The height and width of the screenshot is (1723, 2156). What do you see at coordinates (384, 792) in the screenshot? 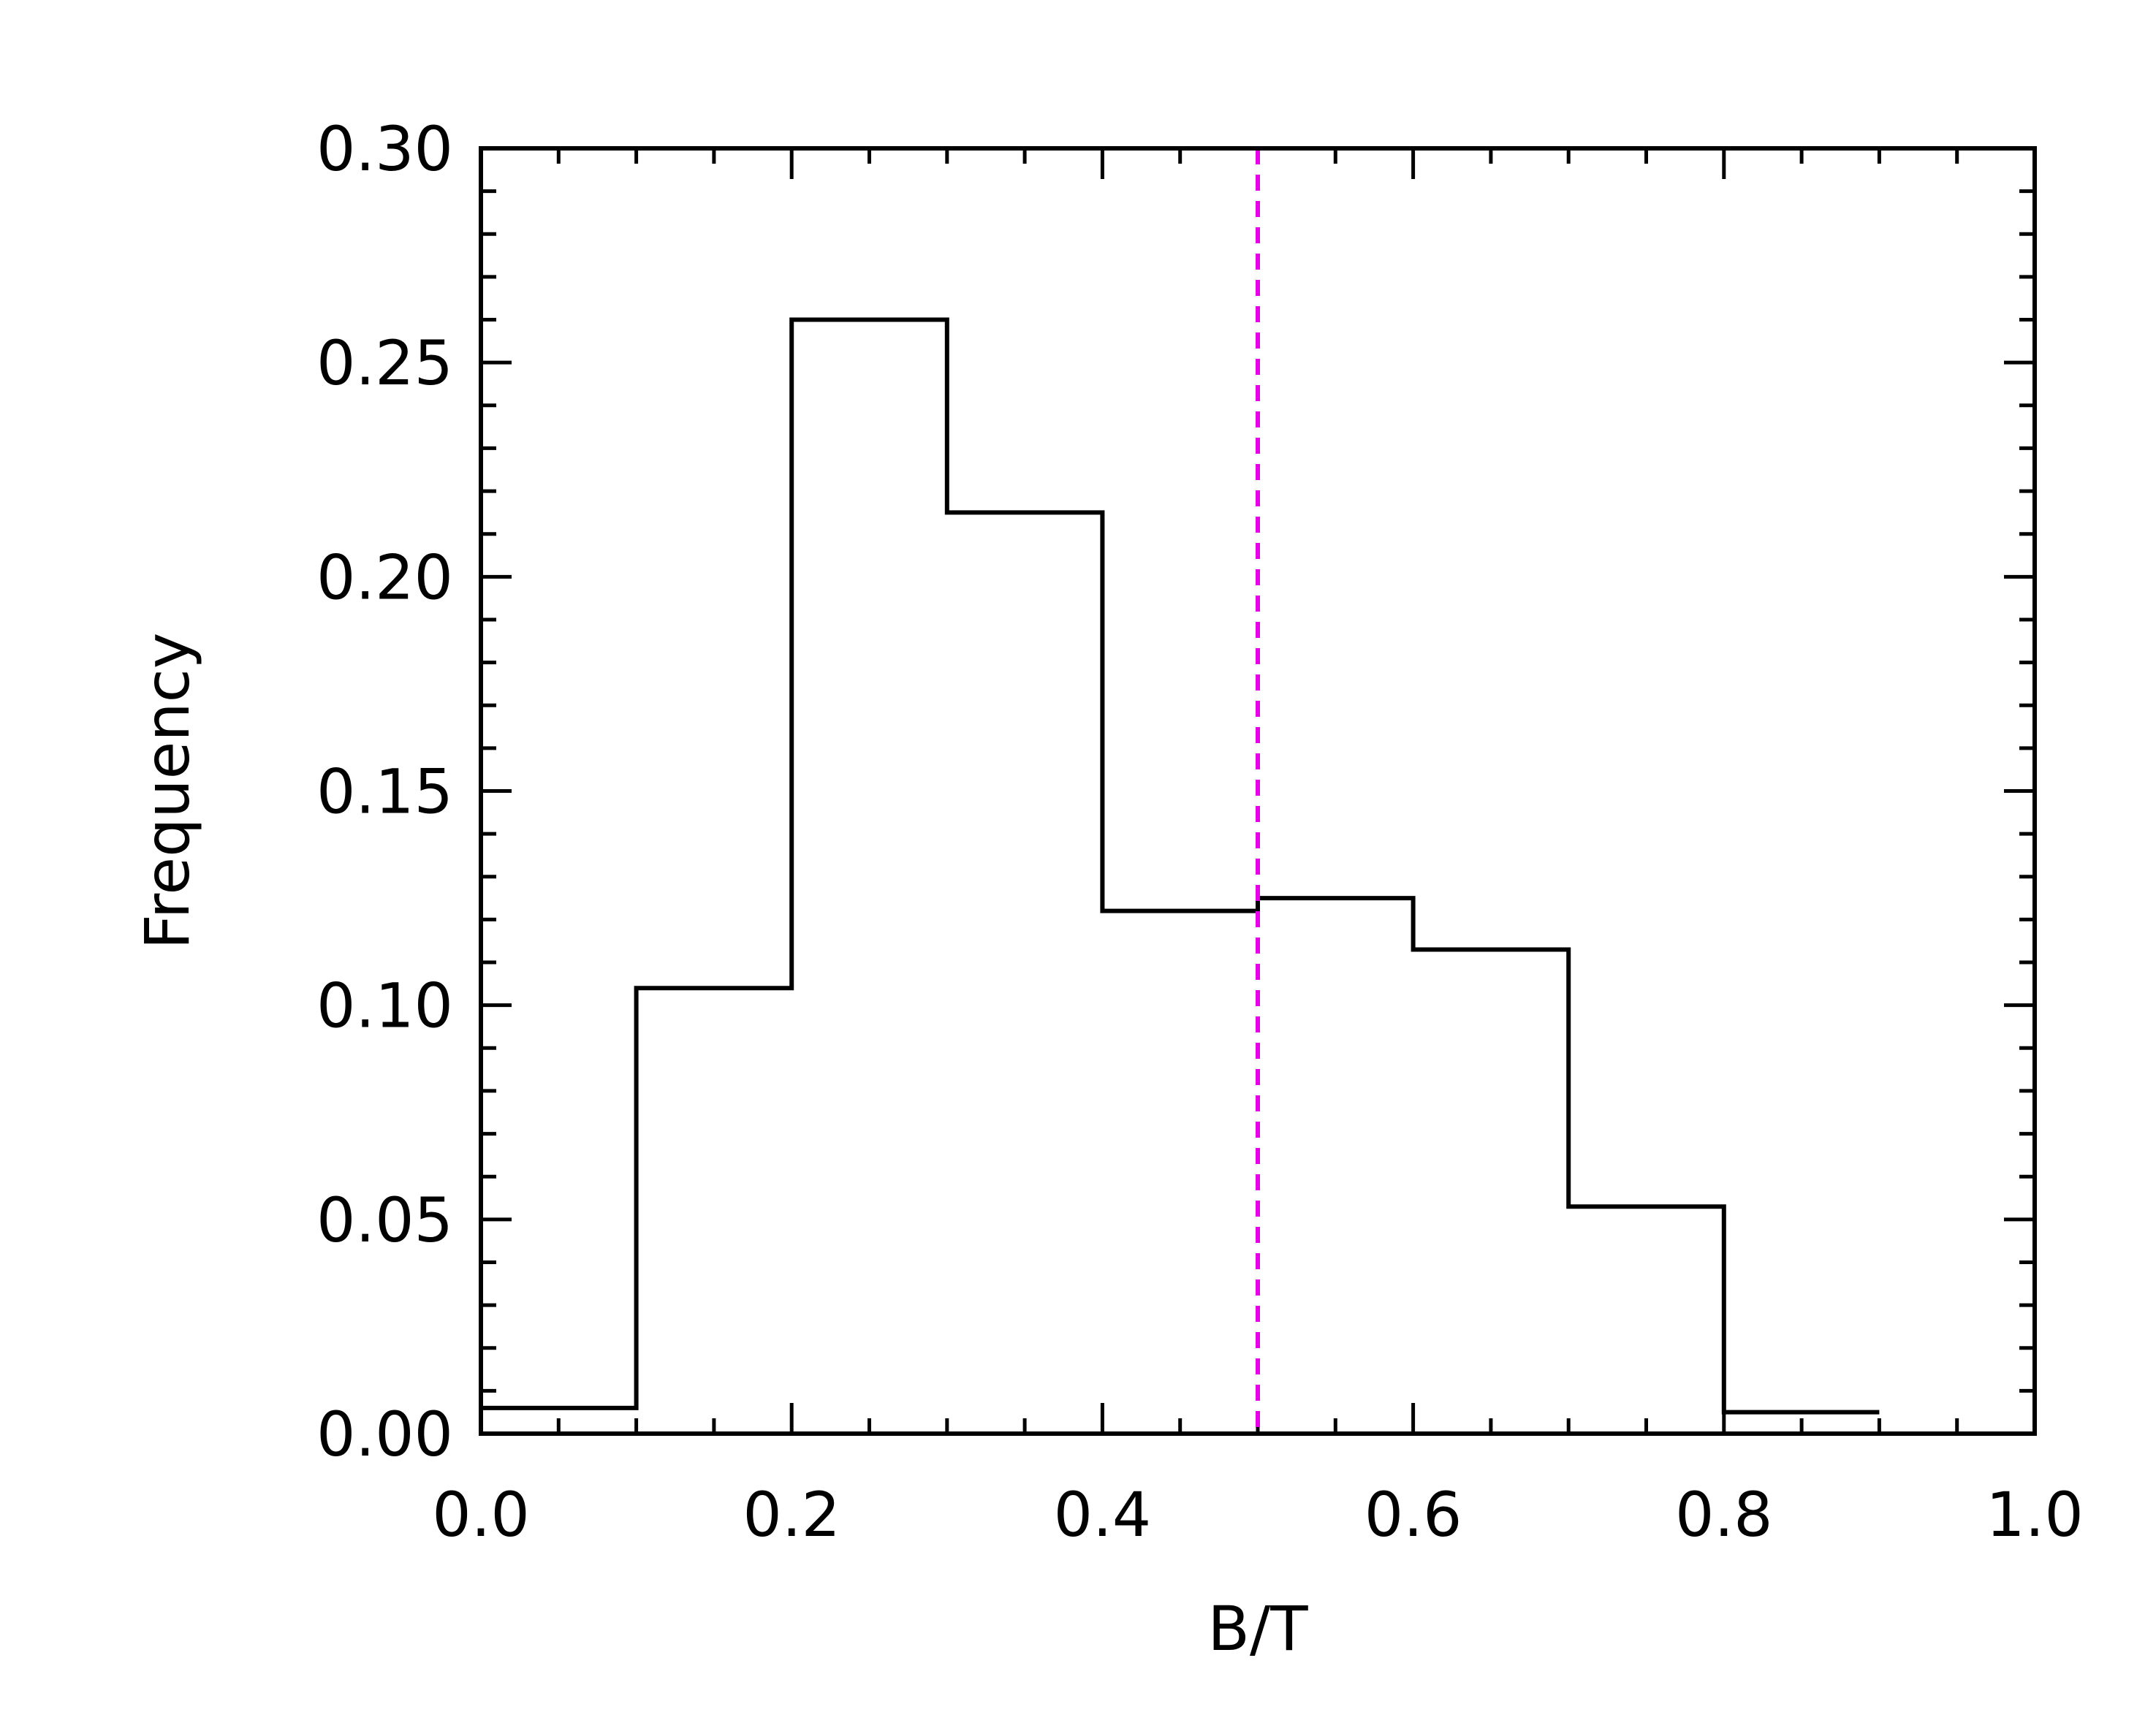
I see `y-tick-label: 0.15` at bounding box center [384, 792].